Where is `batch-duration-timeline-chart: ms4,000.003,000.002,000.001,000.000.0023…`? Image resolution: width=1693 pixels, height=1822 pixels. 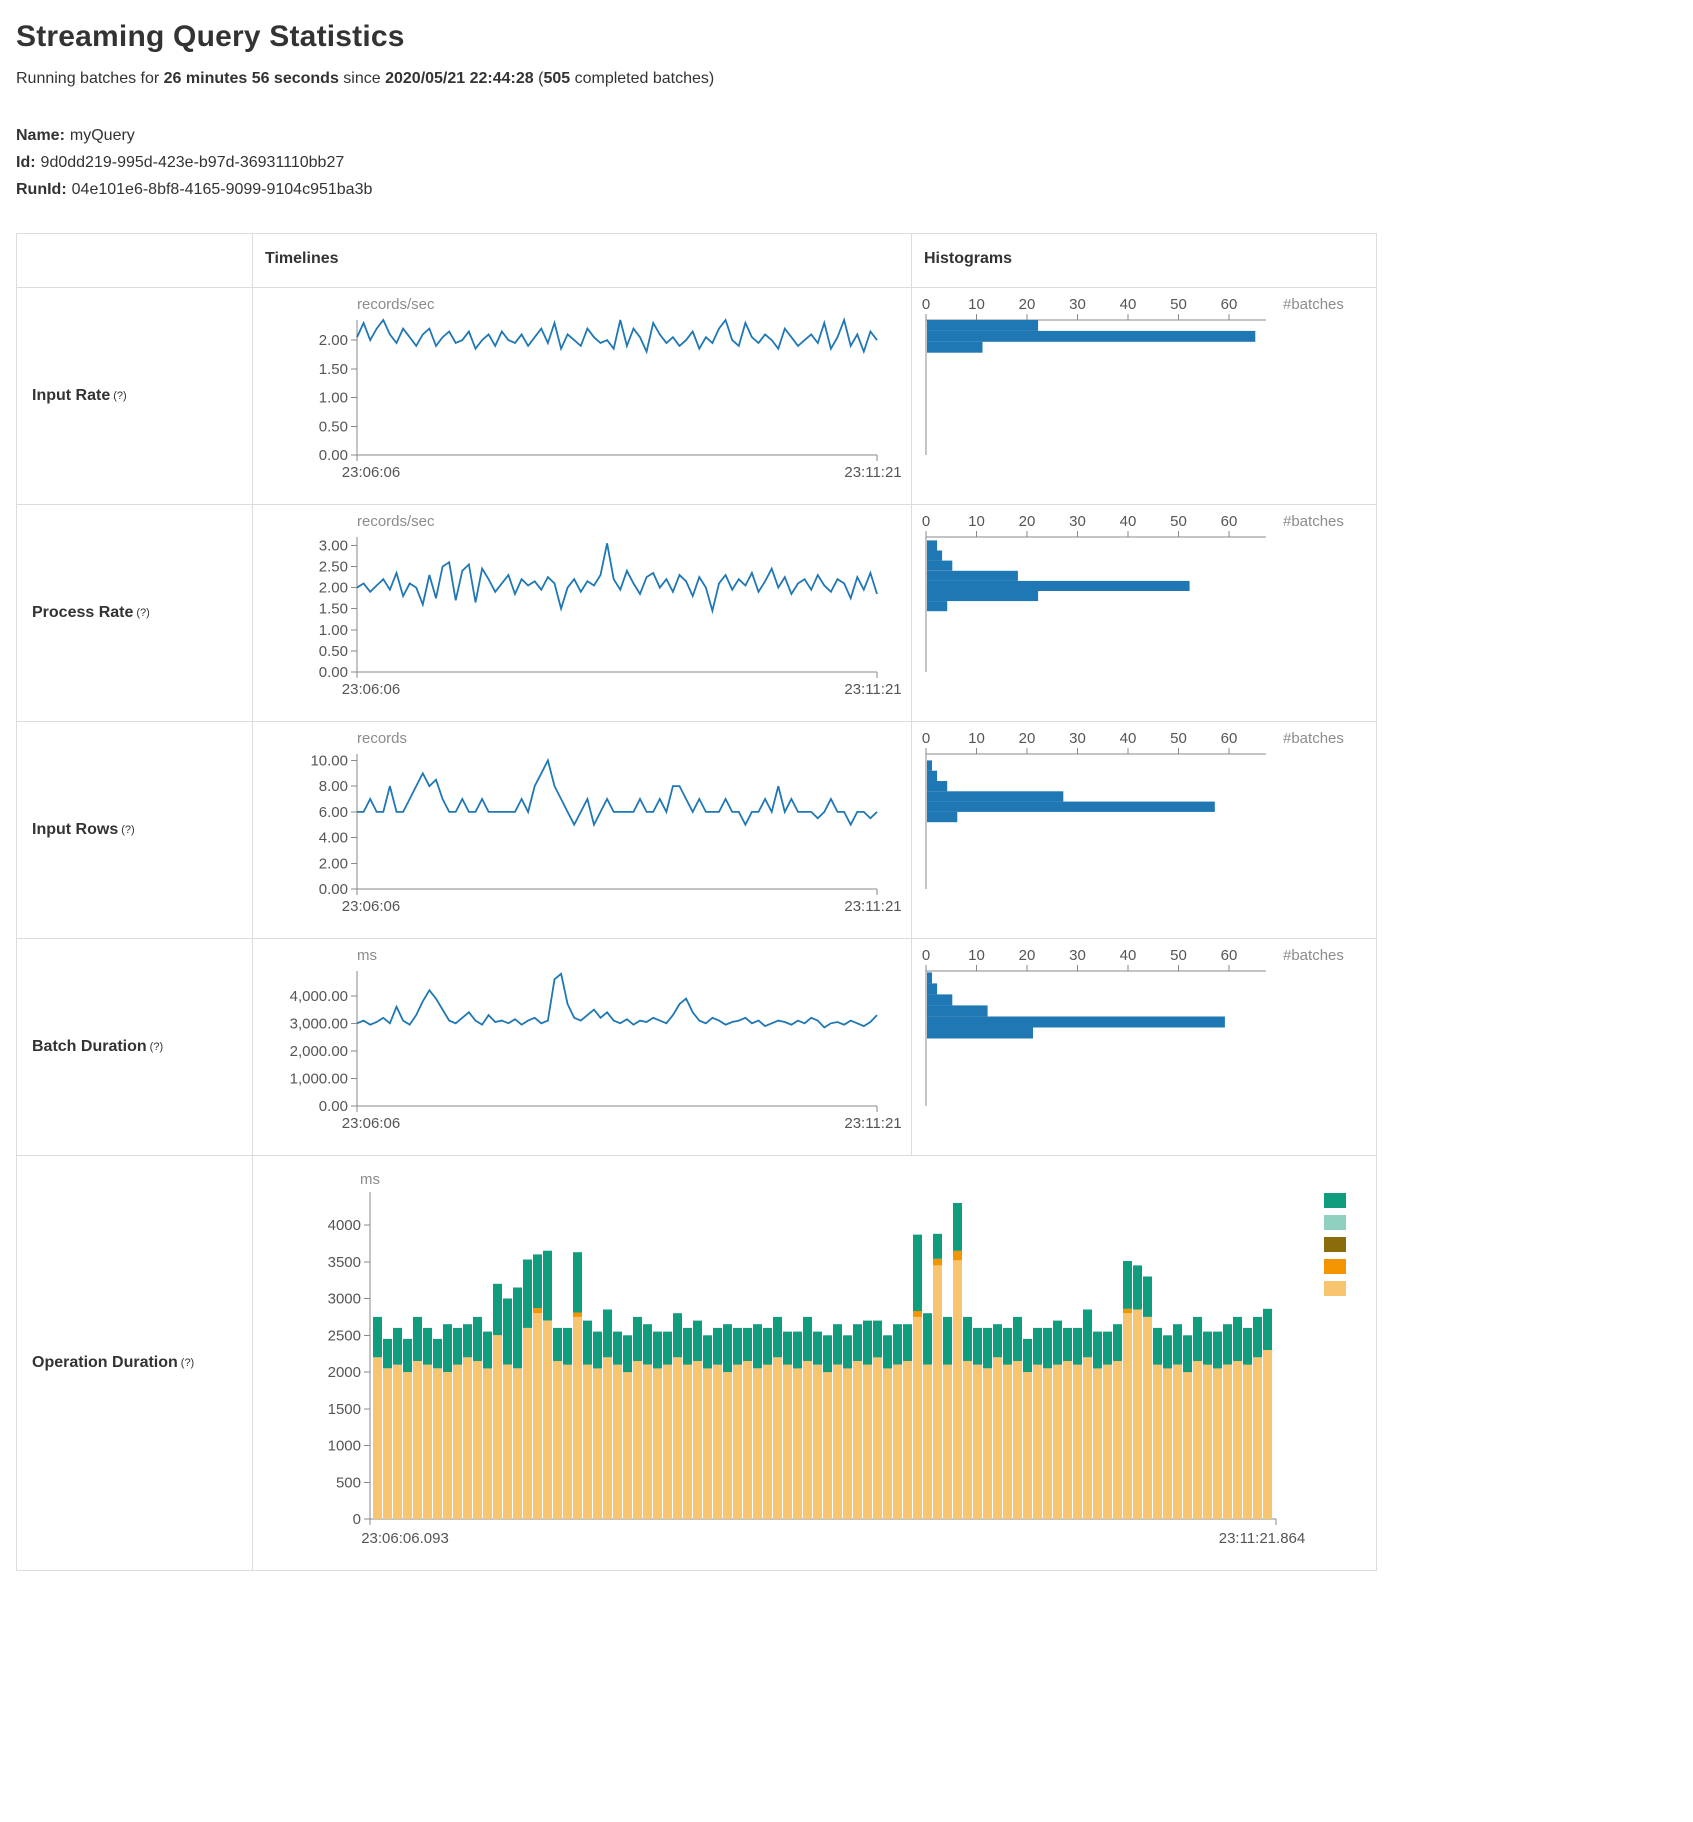
batch-duration-timeline-chart: ms4,000.003,000.002,000.001,000.000.0023… is located at coordinates (596, 1039).